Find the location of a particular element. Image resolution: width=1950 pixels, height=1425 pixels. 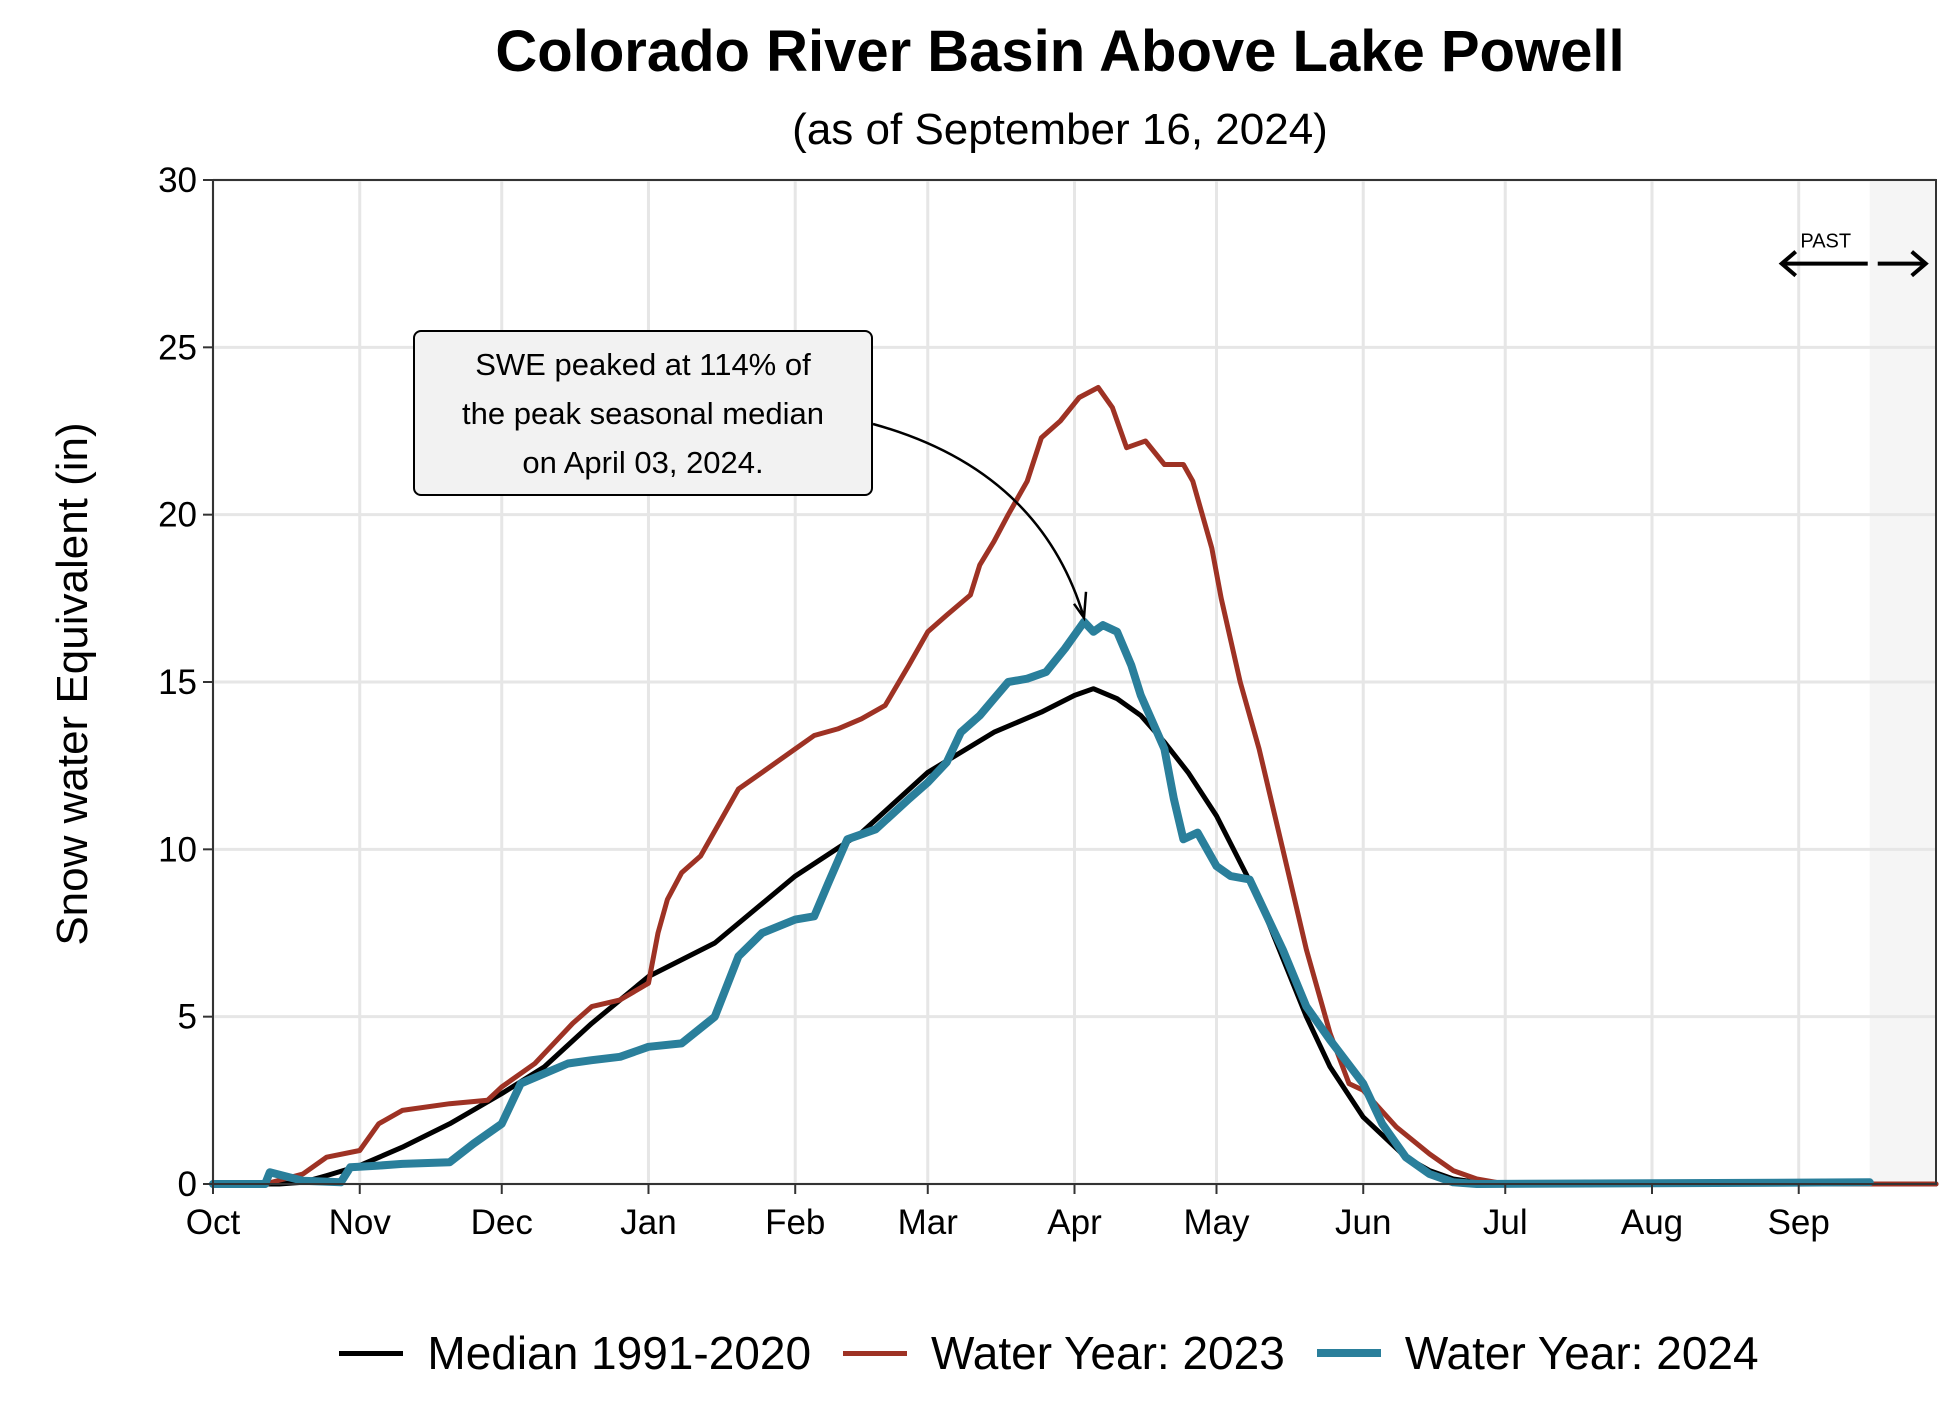

annotation-line: SWE peaked at 114% of is located at coordinates (643, 364).